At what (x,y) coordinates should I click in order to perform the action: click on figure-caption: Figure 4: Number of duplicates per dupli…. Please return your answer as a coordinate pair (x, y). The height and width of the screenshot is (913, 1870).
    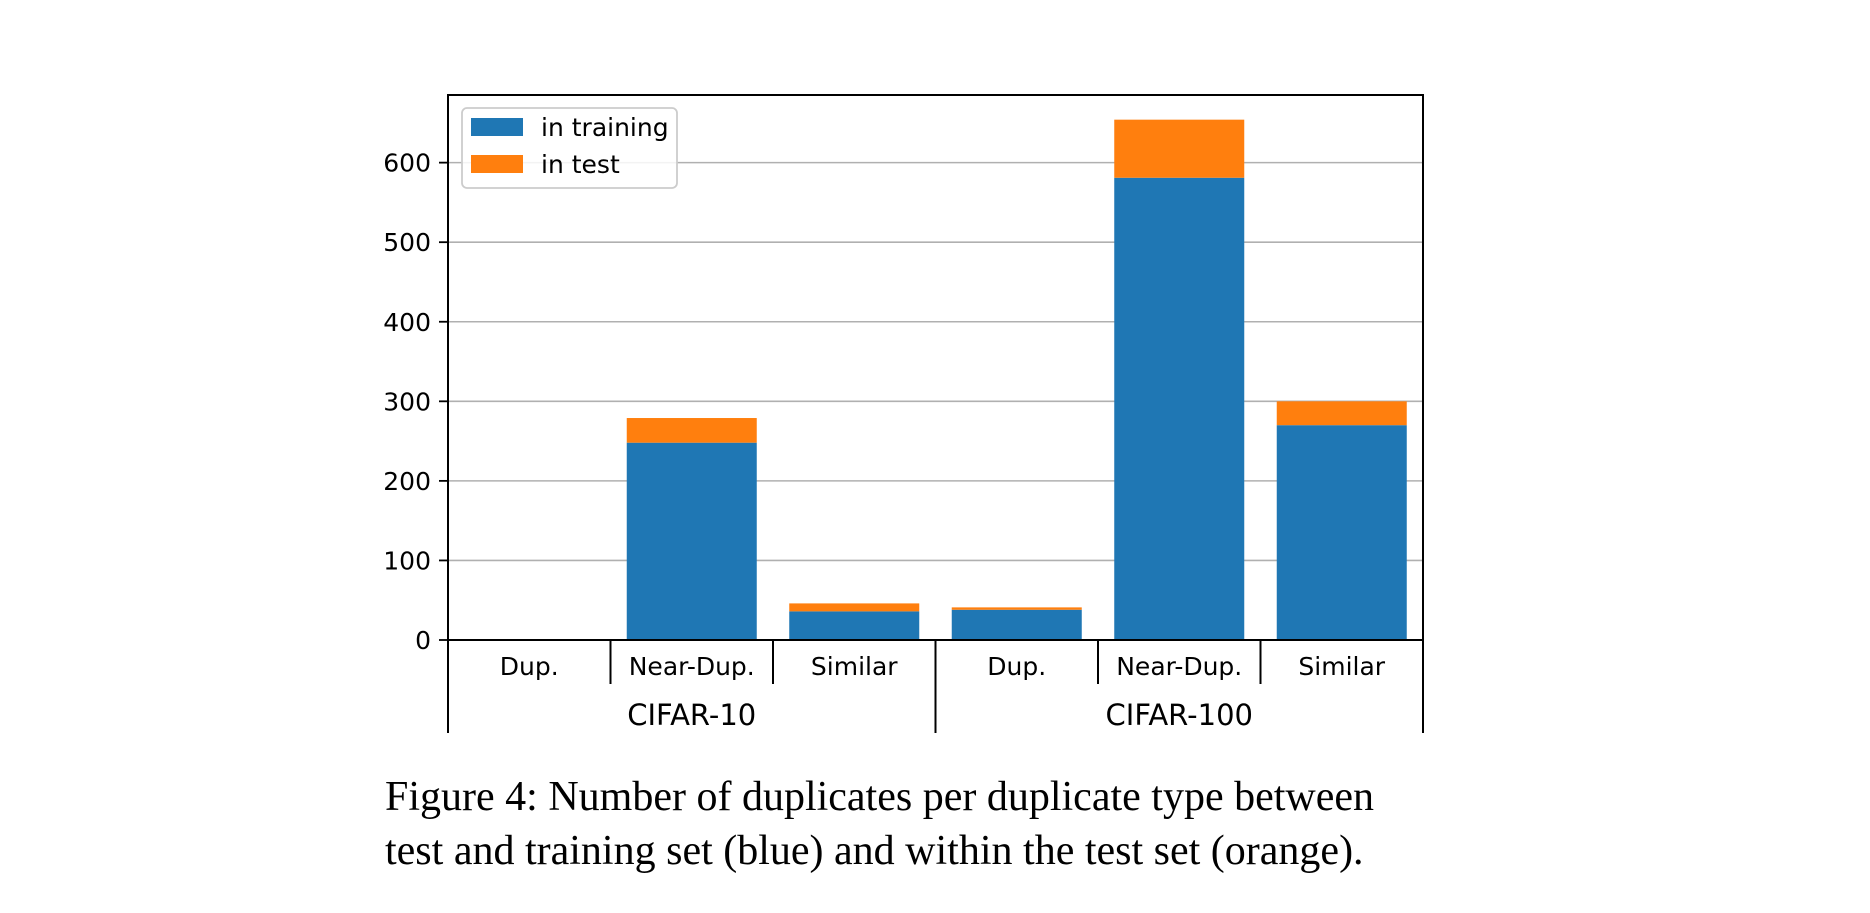
    Looking at the image, I should click on (915, 824).